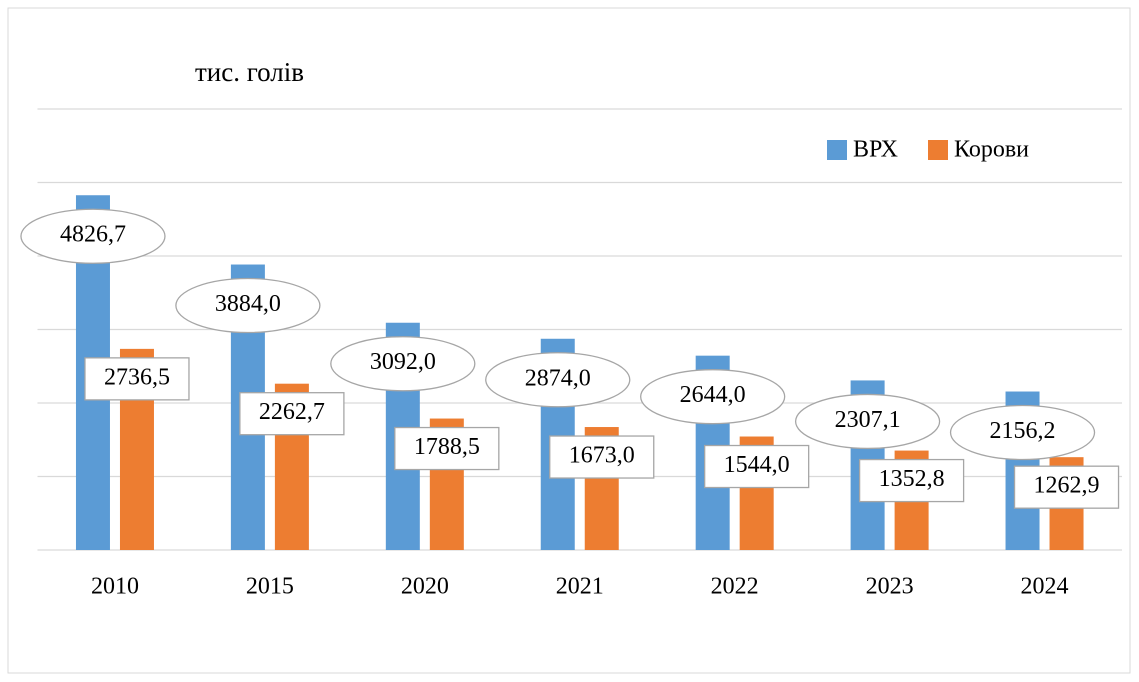  I want to click on x-tick-label: 2010, so click(115, 587).